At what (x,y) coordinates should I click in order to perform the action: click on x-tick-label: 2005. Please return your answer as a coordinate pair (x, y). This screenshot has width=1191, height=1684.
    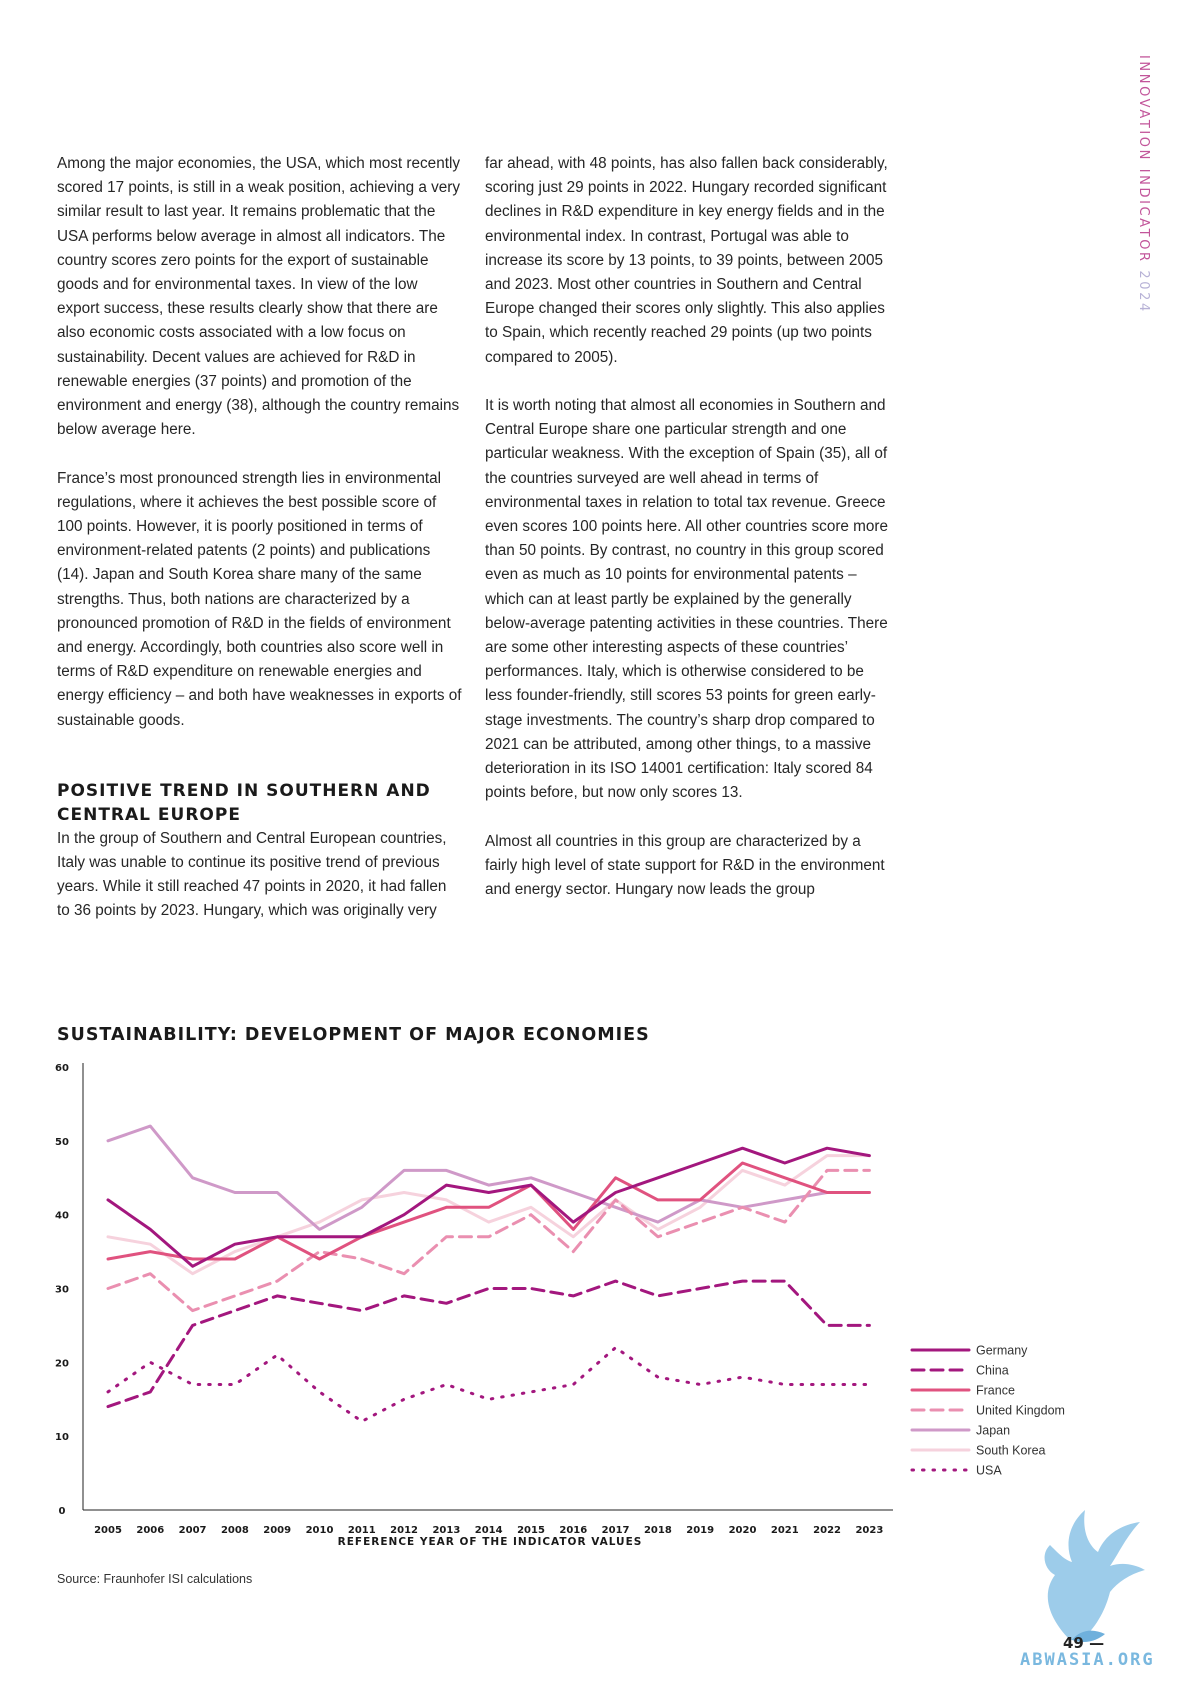
    Looking at the image, I should click on (108, 1530).